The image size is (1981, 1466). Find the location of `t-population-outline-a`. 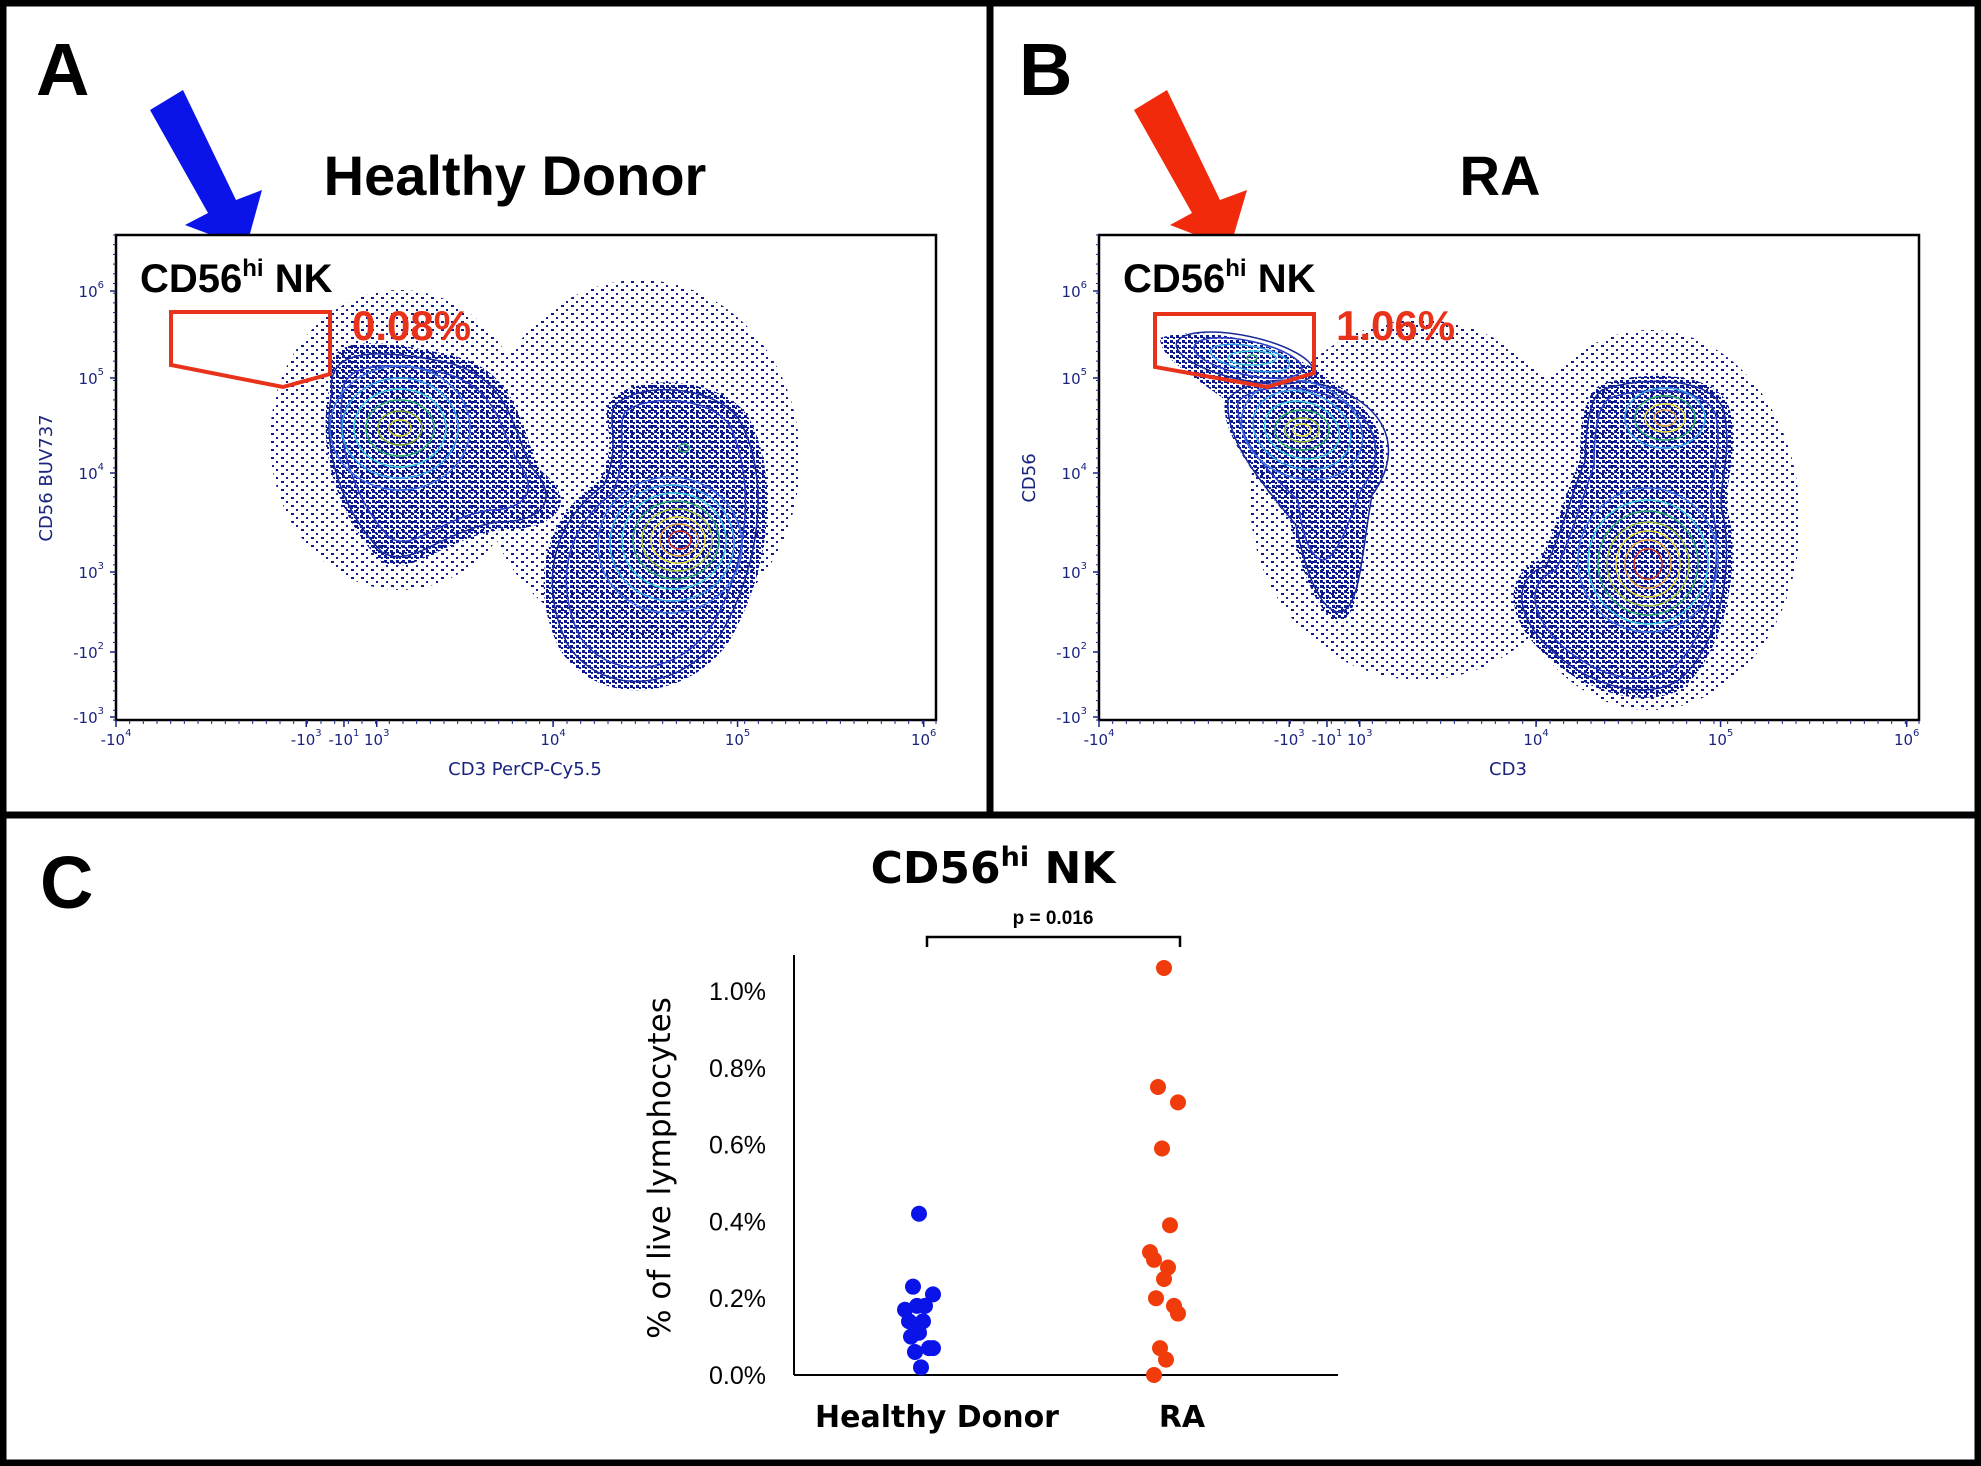

t-population-outline-a is located at coordinates (655, 536).